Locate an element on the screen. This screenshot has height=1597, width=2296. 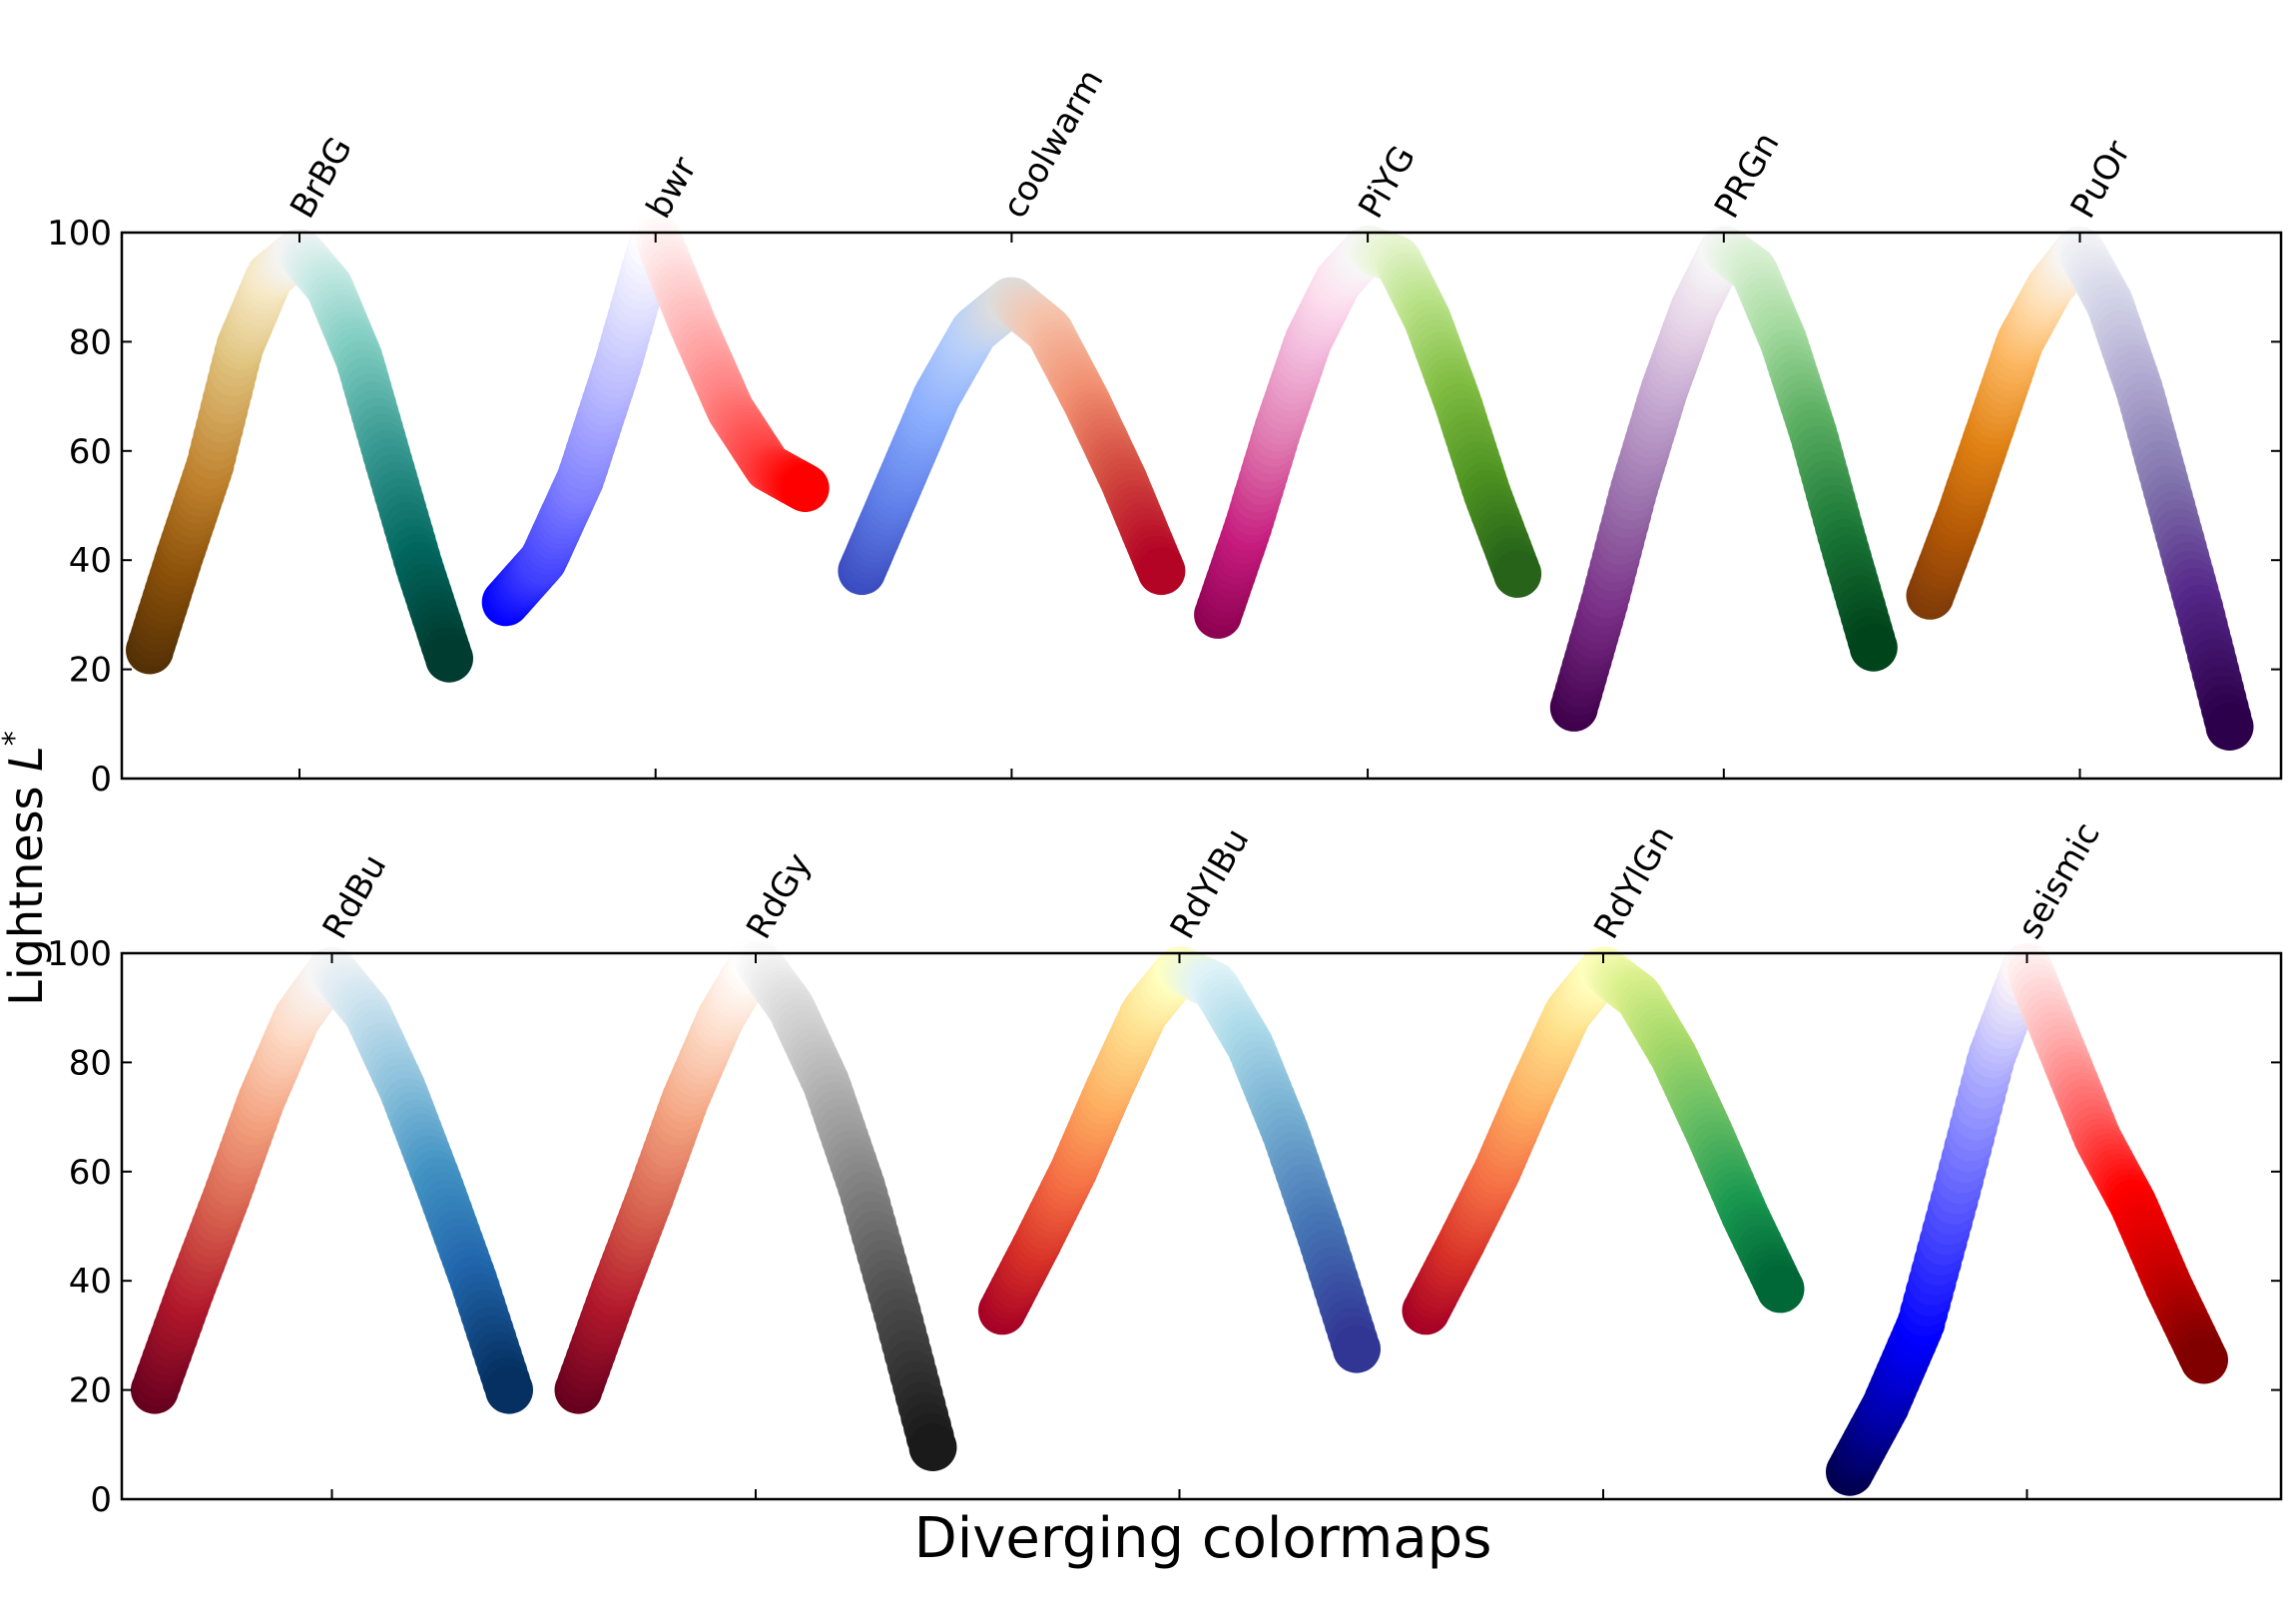
colormap-name-label: BrBG is located at coordinates (322, 178).